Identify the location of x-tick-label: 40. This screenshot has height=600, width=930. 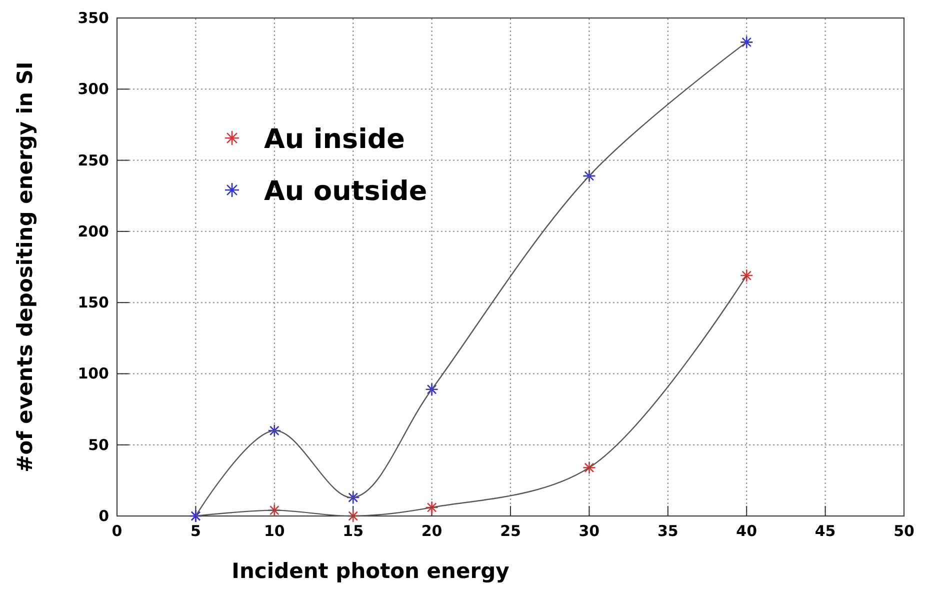
(747, 531).